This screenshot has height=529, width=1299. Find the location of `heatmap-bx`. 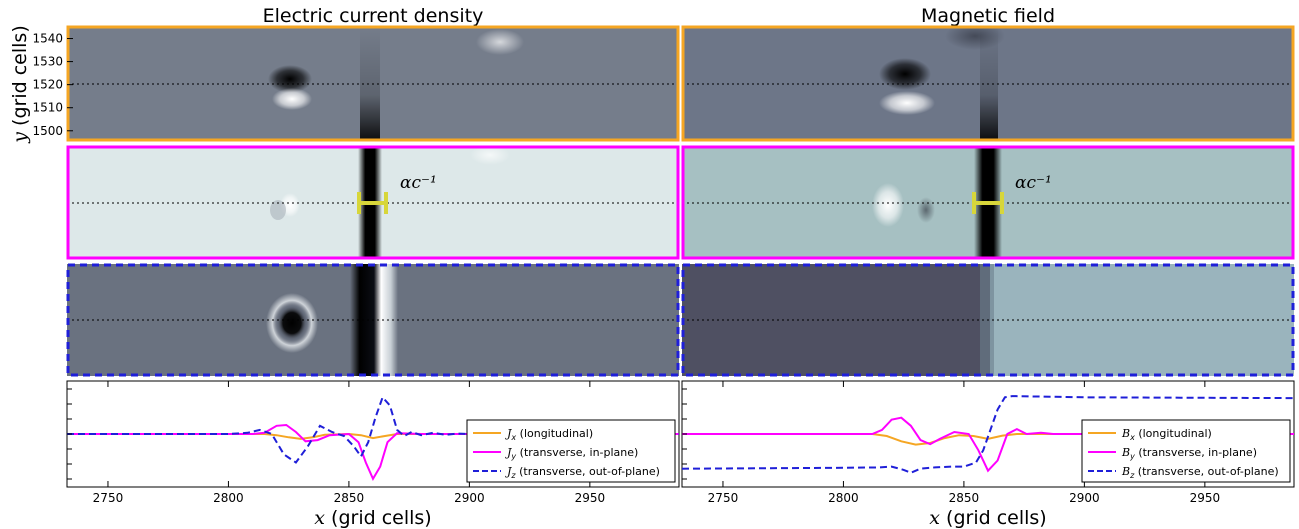

heatmap-bx is located at coordinates (988, 83).